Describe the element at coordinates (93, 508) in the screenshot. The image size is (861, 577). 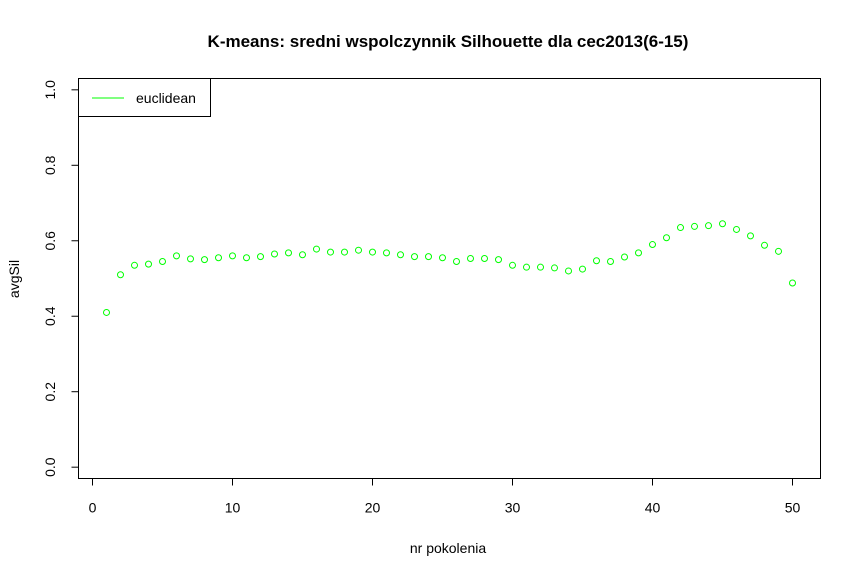
I see `x-tick-label: 0` at that location.